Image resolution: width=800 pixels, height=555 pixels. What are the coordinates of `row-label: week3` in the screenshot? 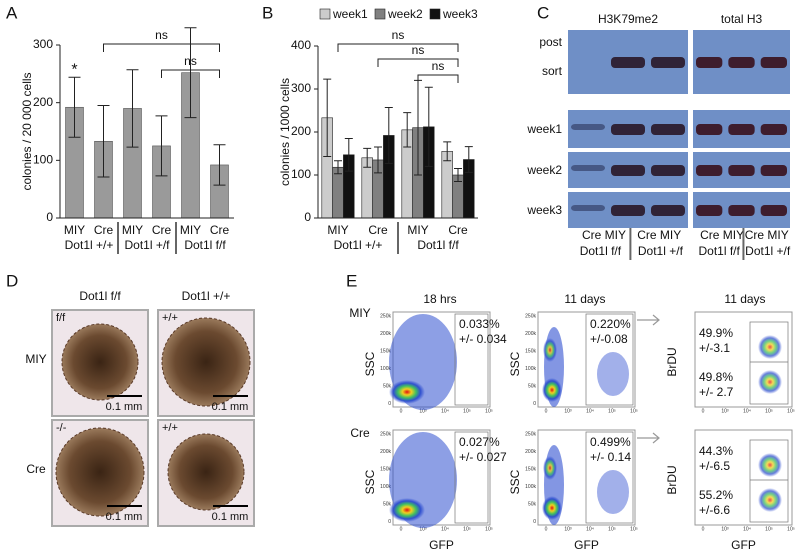 It's located at (544, 210).